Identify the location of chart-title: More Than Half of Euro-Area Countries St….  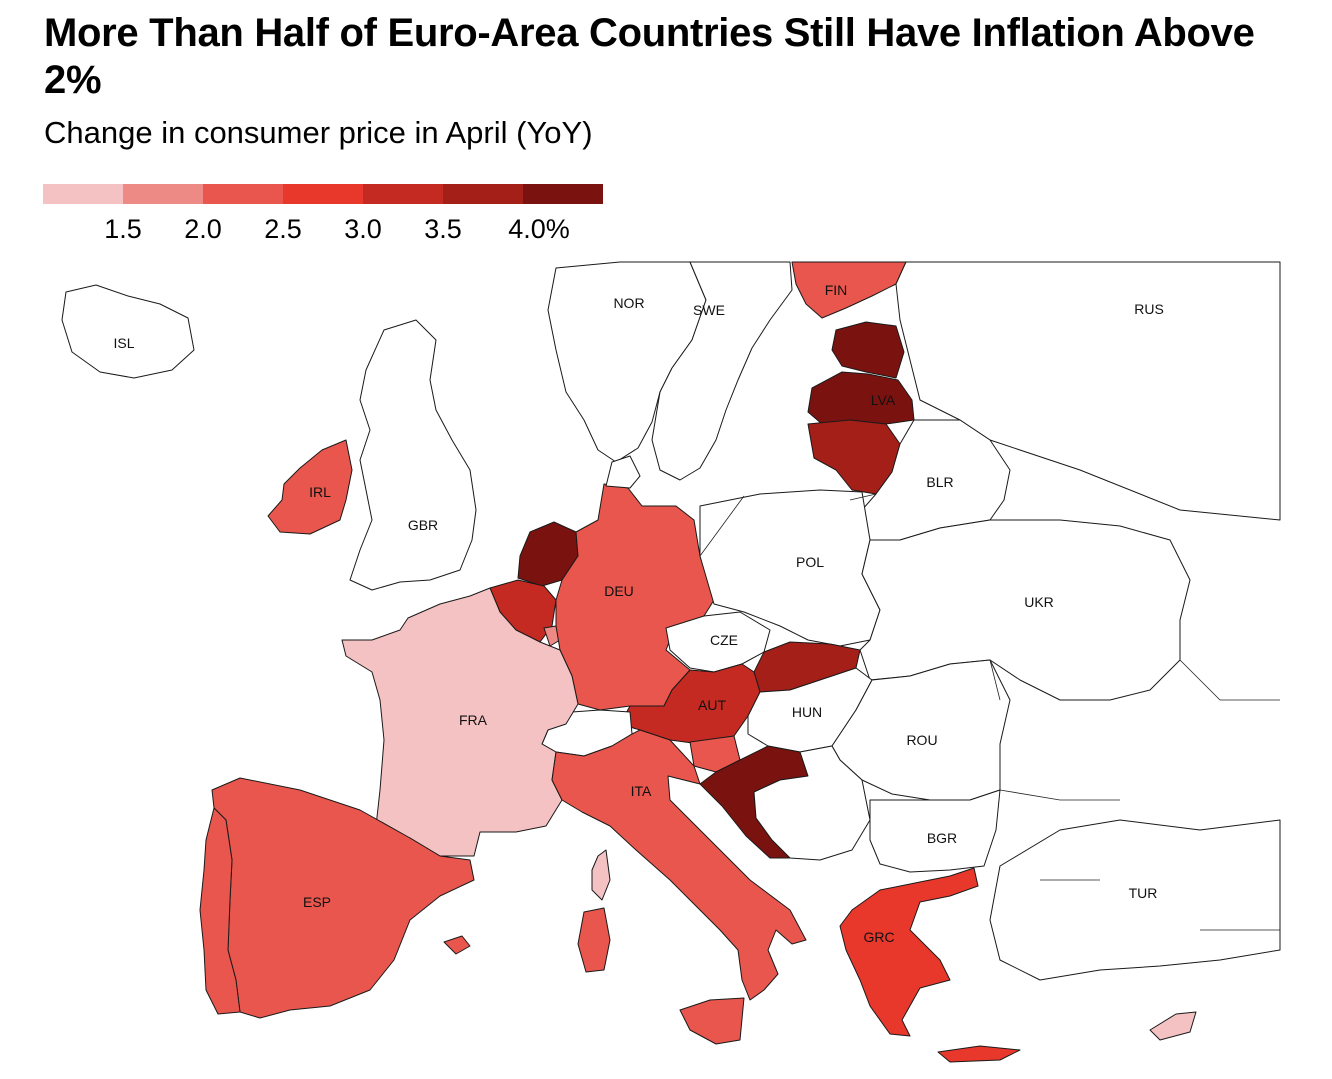
(649, 56).